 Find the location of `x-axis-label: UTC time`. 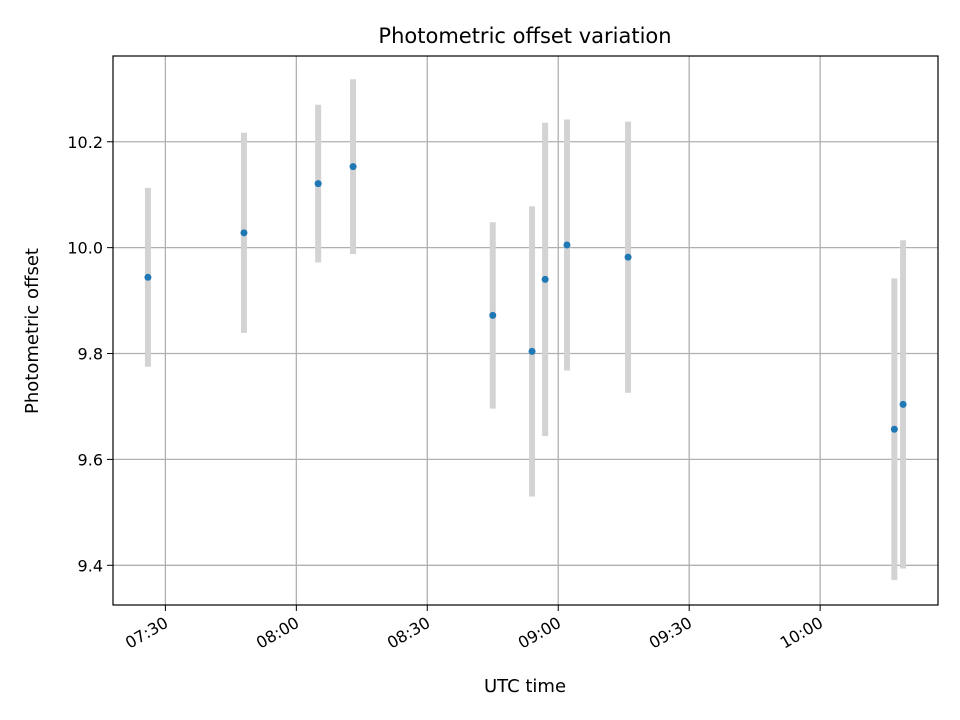

x-axis-label: UTC time is located at coordinates (525, 686).